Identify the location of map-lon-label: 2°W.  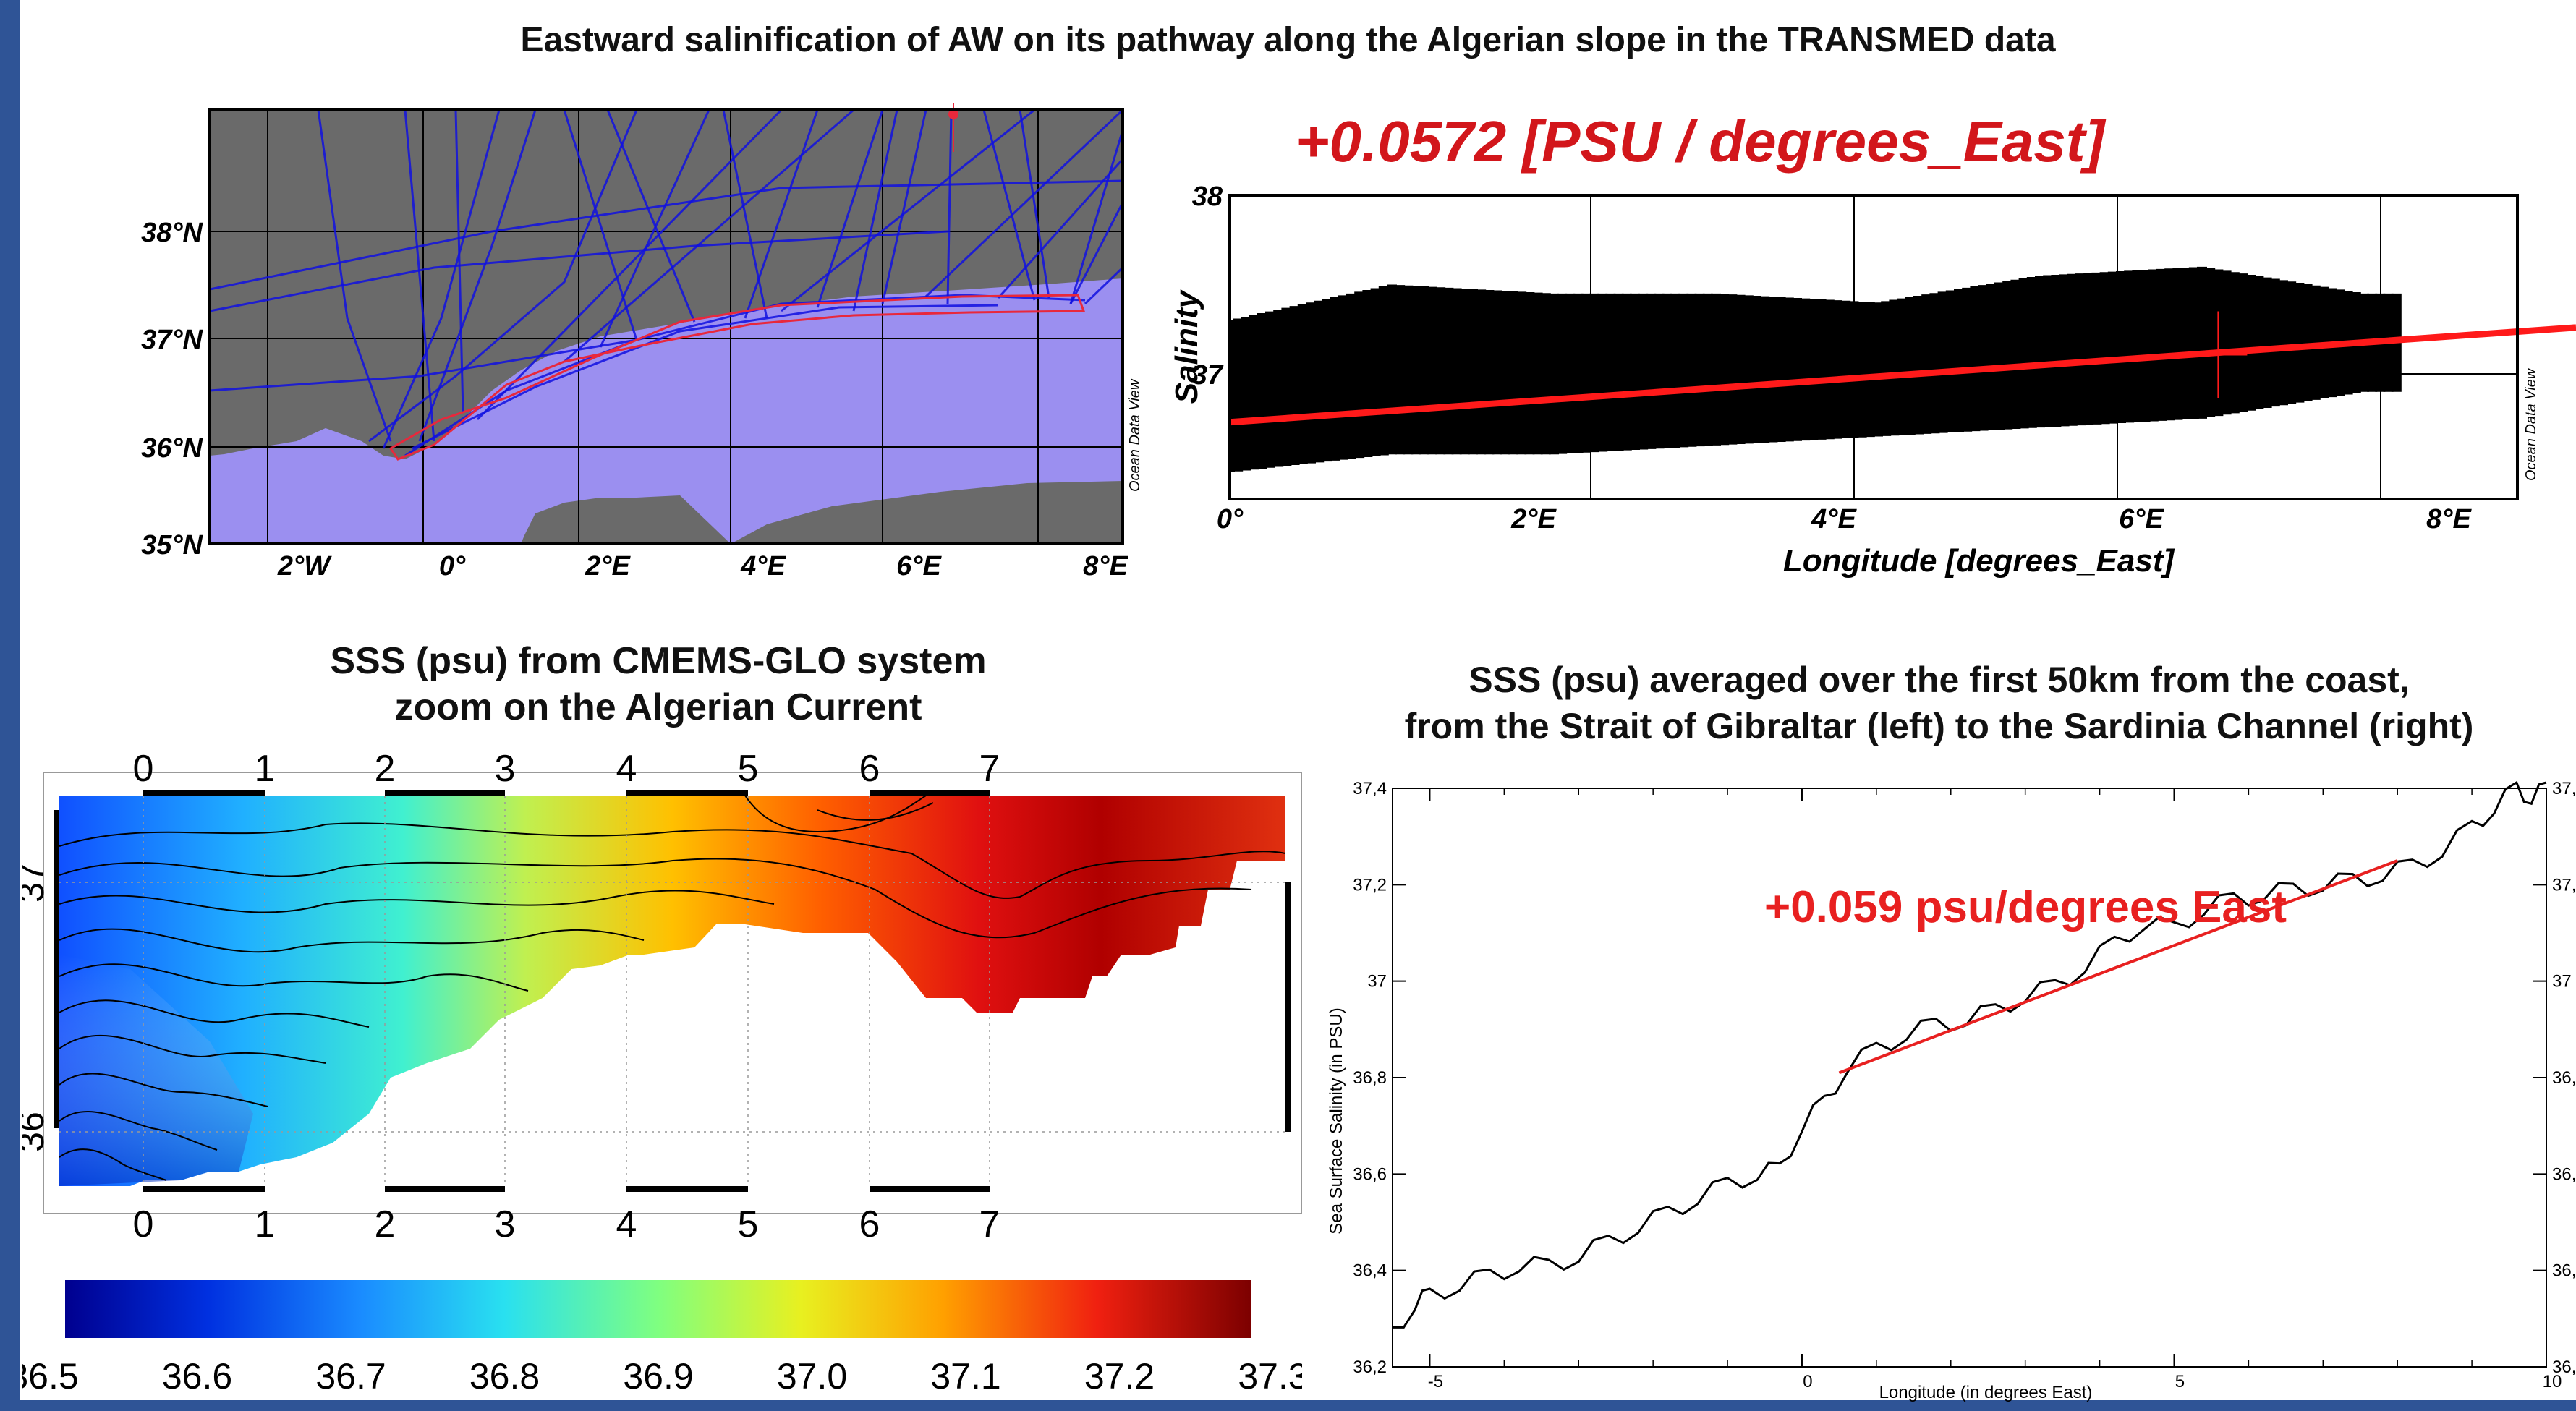
(304, 566).